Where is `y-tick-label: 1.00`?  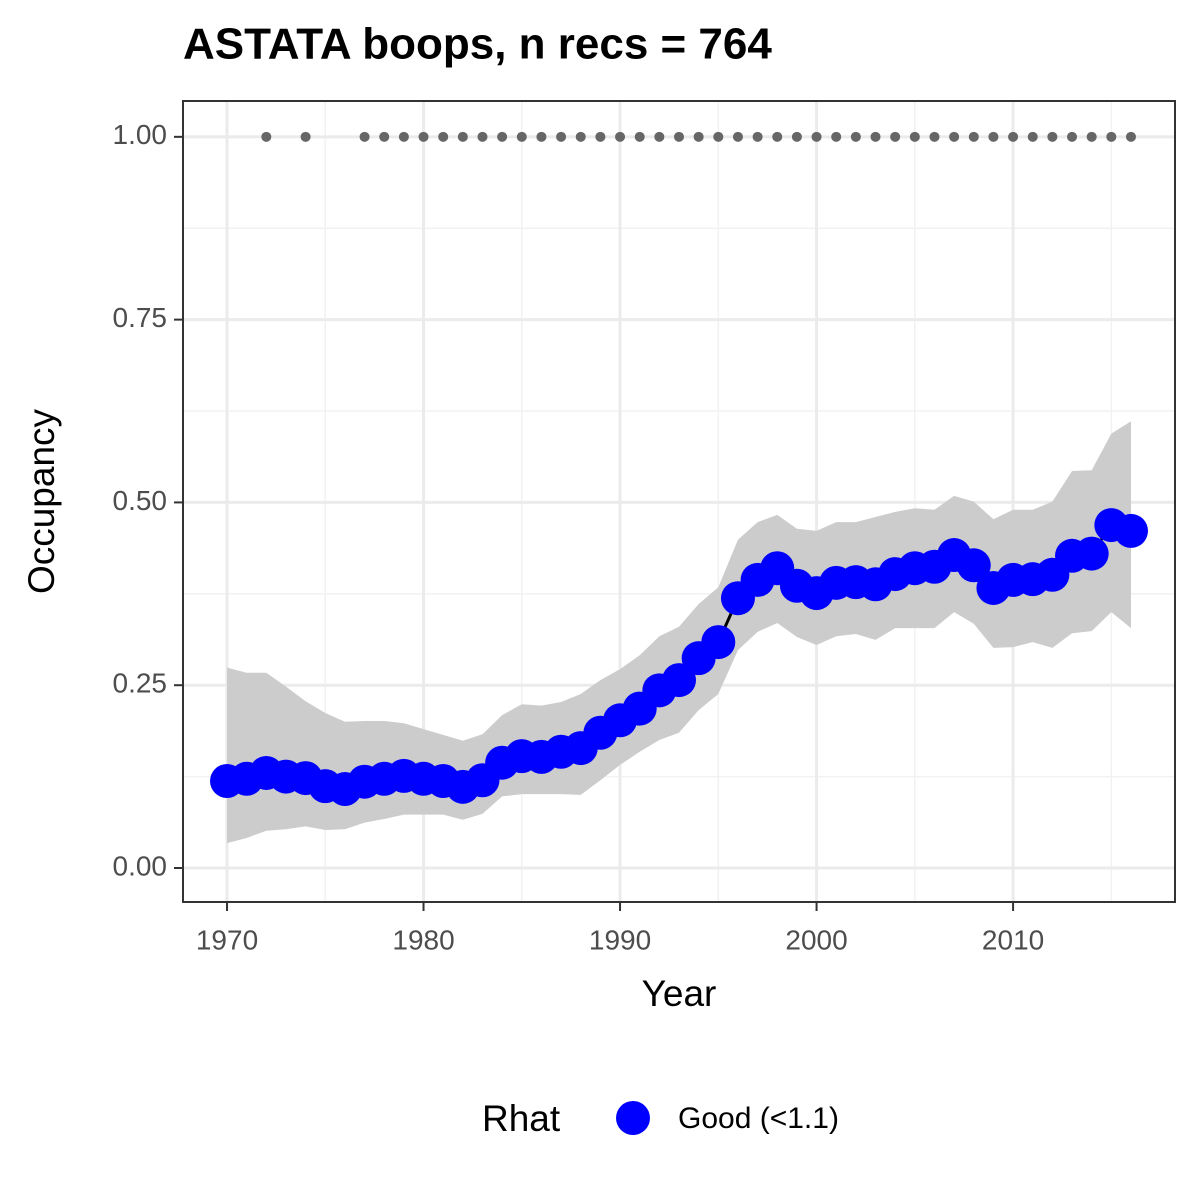 y-tick-label: 1.00 is located at coordinates (140, 134).